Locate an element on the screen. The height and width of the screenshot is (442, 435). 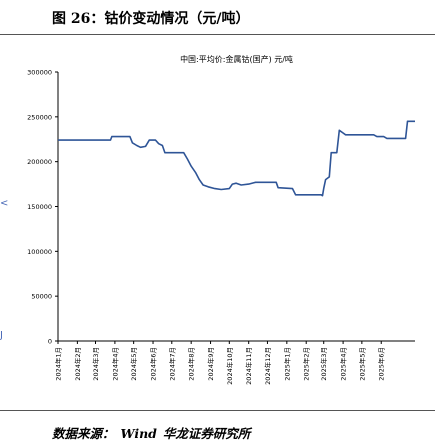
edge-mark-left: < is located at coordinates (4, 203).